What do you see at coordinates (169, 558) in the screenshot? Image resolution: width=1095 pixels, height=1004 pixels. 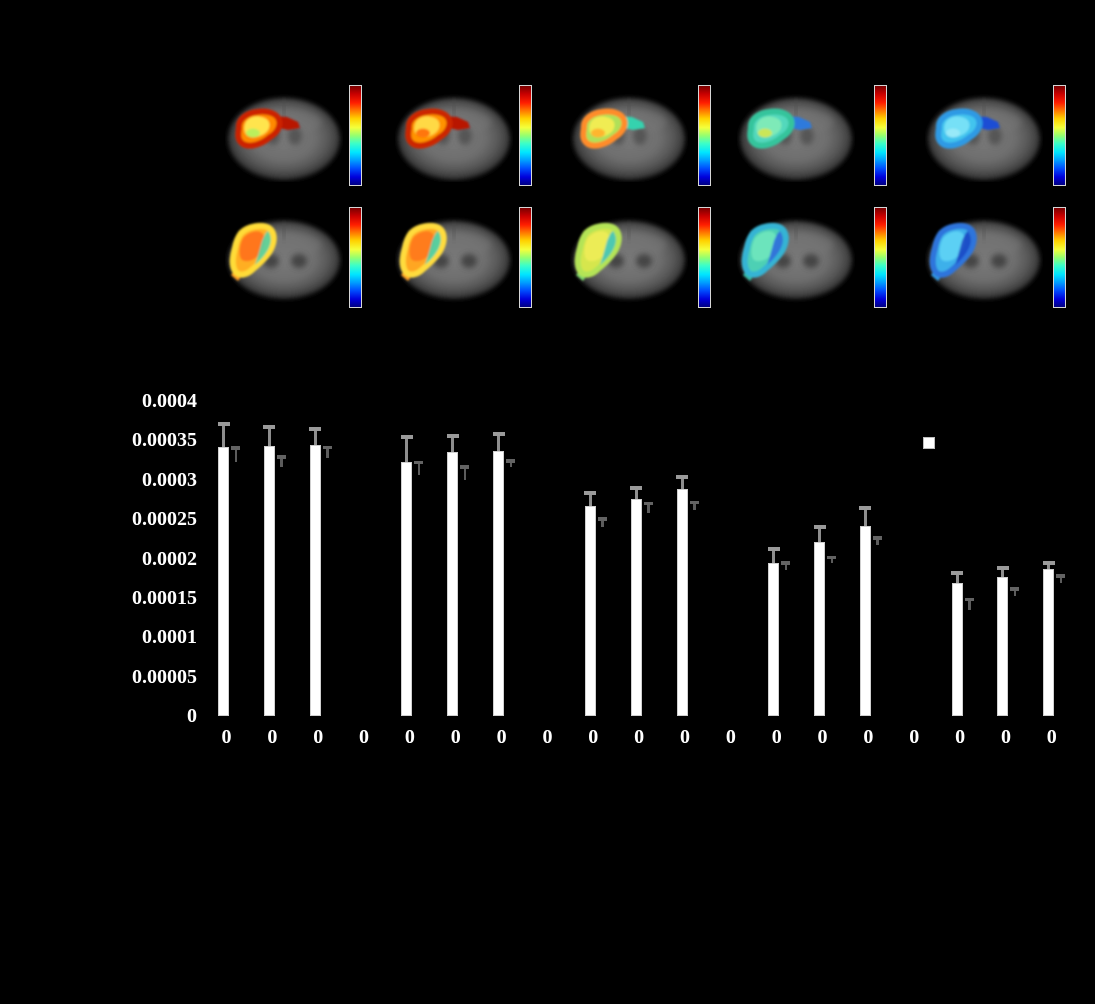 I see `y-axis-tick-label: 0.0002` at bounding box center [169, 558].